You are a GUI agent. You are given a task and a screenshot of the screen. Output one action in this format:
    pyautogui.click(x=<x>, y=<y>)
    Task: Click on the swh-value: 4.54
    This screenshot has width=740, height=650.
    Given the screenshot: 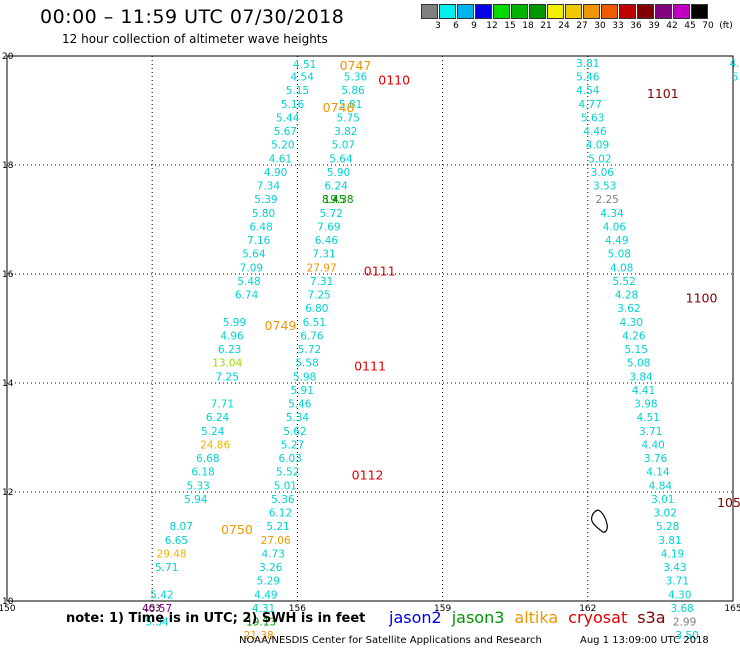 What is the action you would take?
    pyautogui.click(x=303, y=78)
    